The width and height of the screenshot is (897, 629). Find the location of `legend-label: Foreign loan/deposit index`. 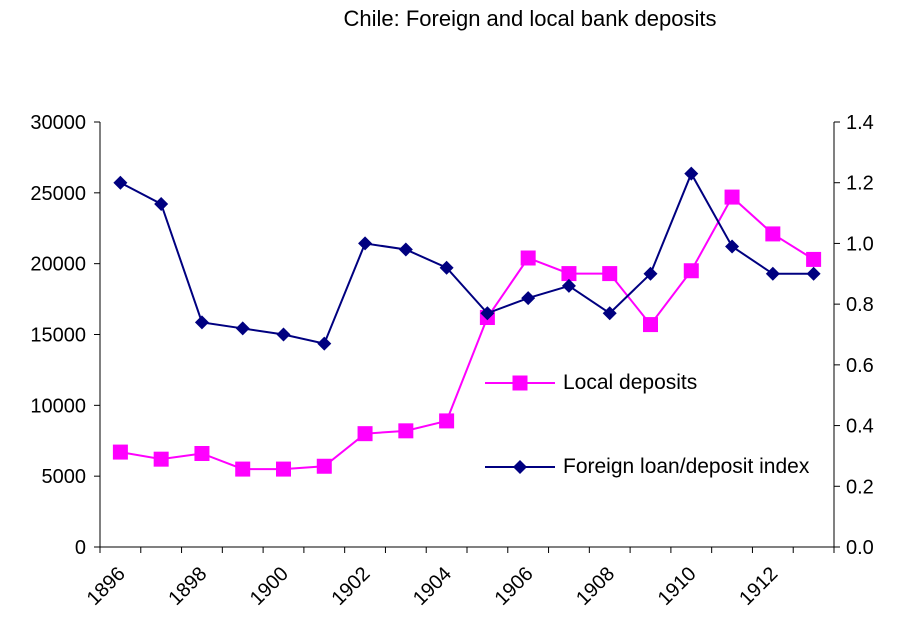

legend-label: Foreign loan/deposit index is located at coordinates (686, 466).